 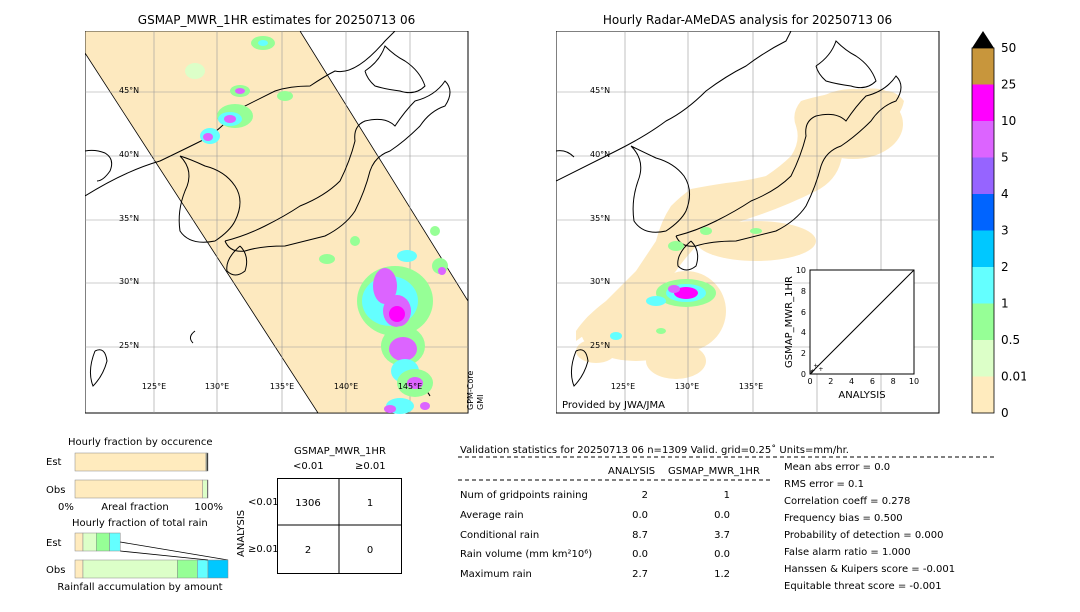 What do you see at coordinates (803, 291) in the screenshot?
I see `tick-label: 8` at bounding box center [803, 291].